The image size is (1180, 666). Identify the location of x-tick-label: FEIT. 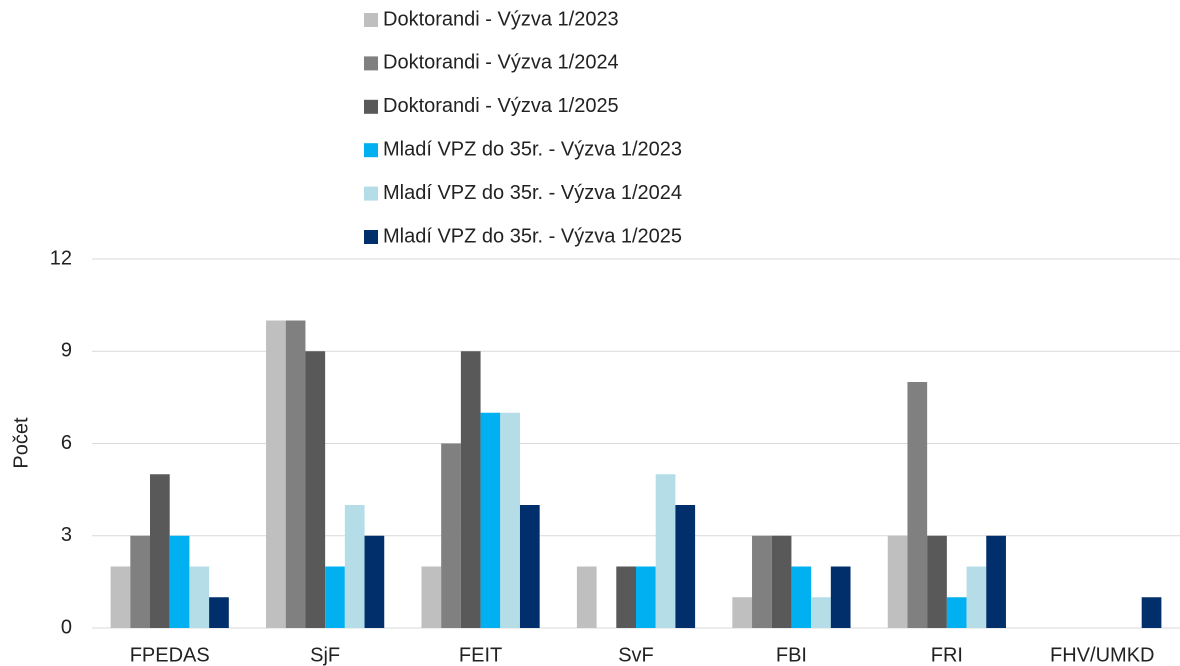
(480, 655).